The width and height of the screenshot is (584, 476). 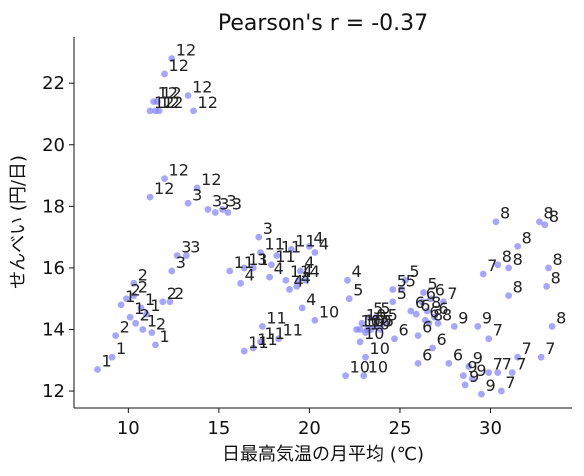 I want to click on x-tick-label: 15, so click(x=218, y=428).